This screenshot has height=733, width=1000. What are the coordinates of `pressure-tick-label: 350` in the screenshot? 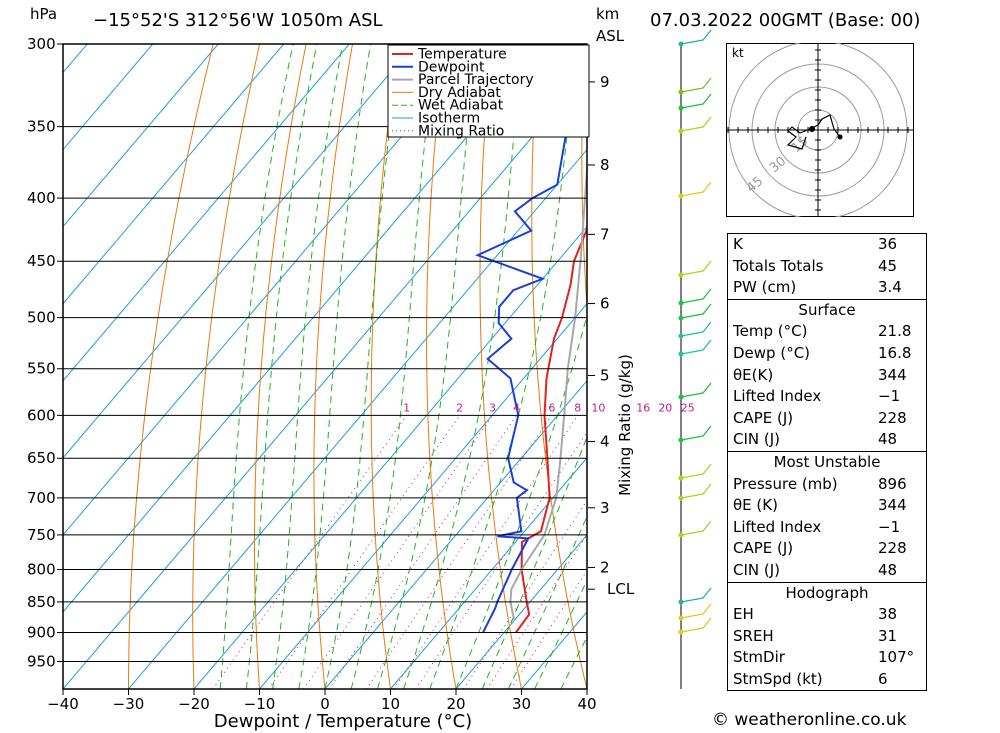 It's located at (41, 127).